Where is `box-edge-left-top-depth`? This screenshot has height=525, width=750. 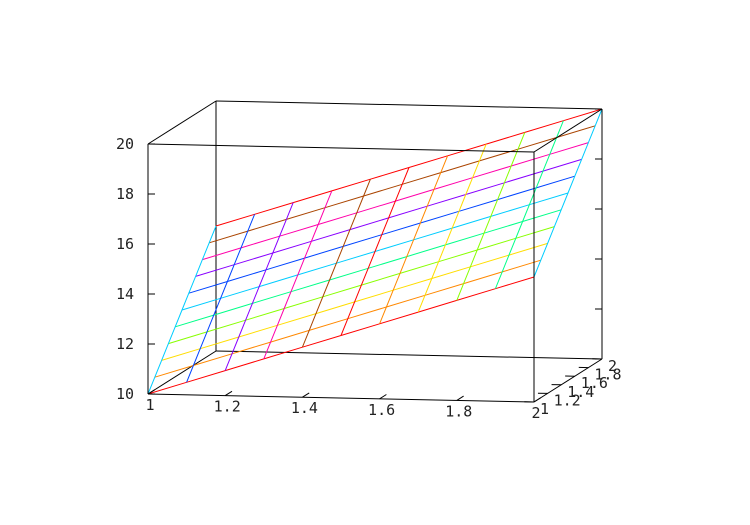 box-edge-left-top-depth is located at coordinates (182, 122).